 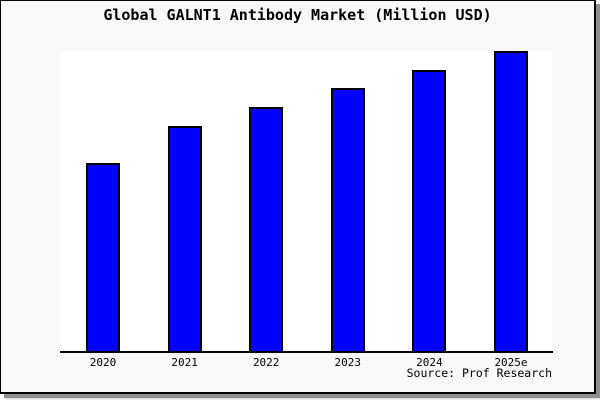 What do you see at coordinates (348, 362) in the screenshot?
I see `x-tick-label-2023: 2023` at bounding box center [348, 362].